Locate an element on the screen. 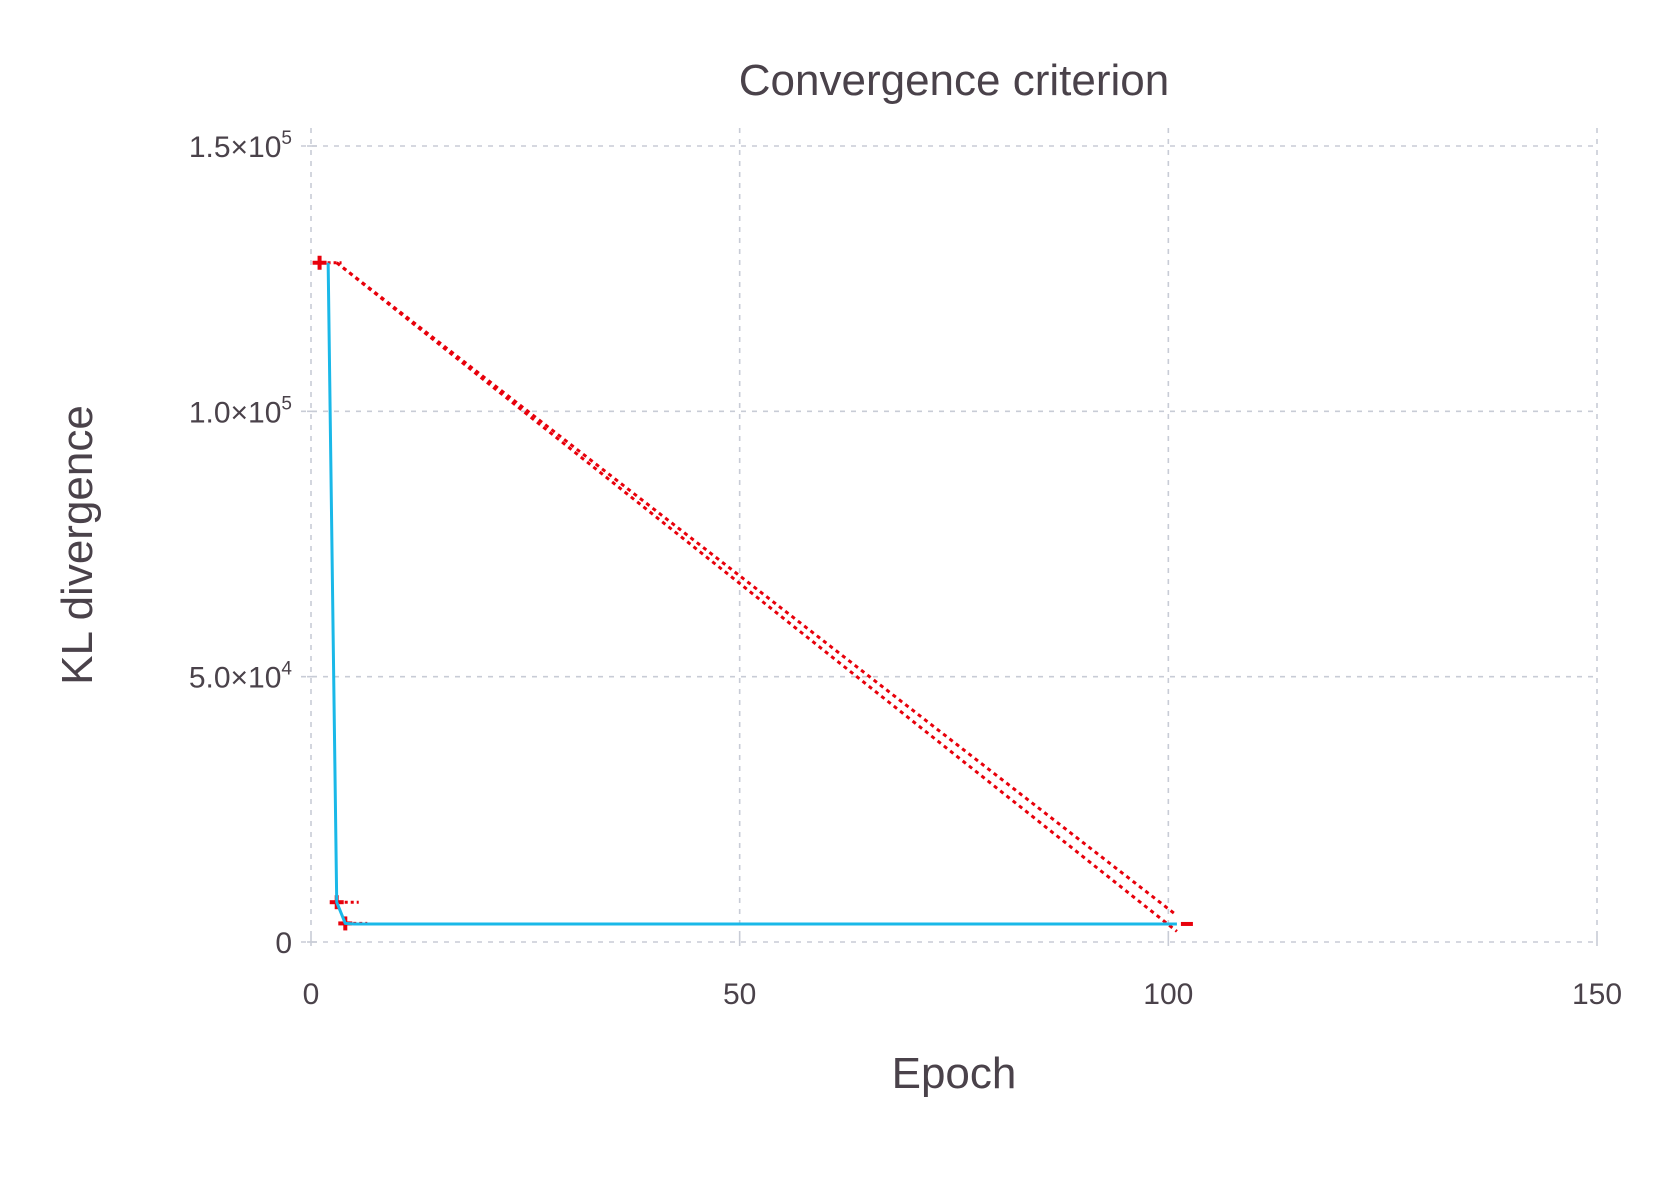 The image size is (1670, 1181). x-tick-label: 0 is located at coordinates (311, 994).